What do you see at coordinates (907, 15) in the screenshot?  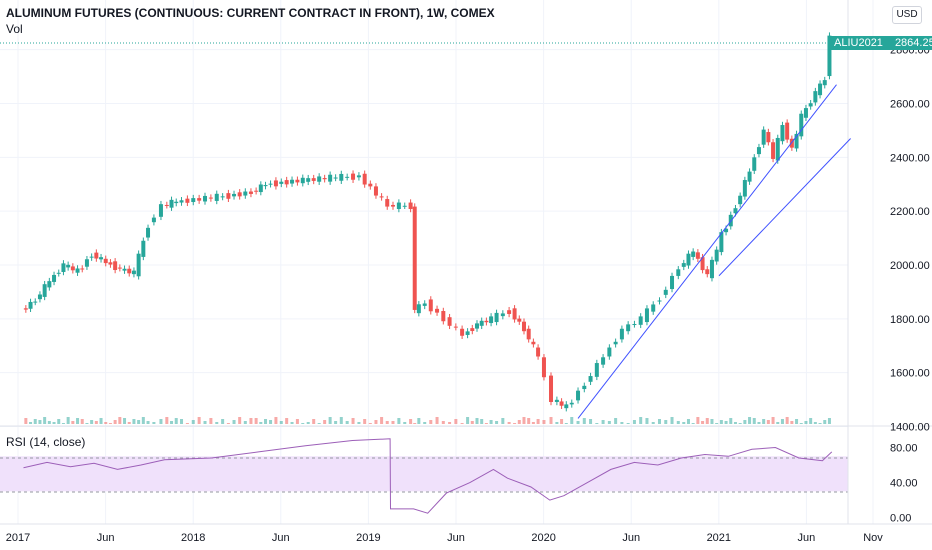 I see `currency-button: USD` at bounding box center [907, 15].